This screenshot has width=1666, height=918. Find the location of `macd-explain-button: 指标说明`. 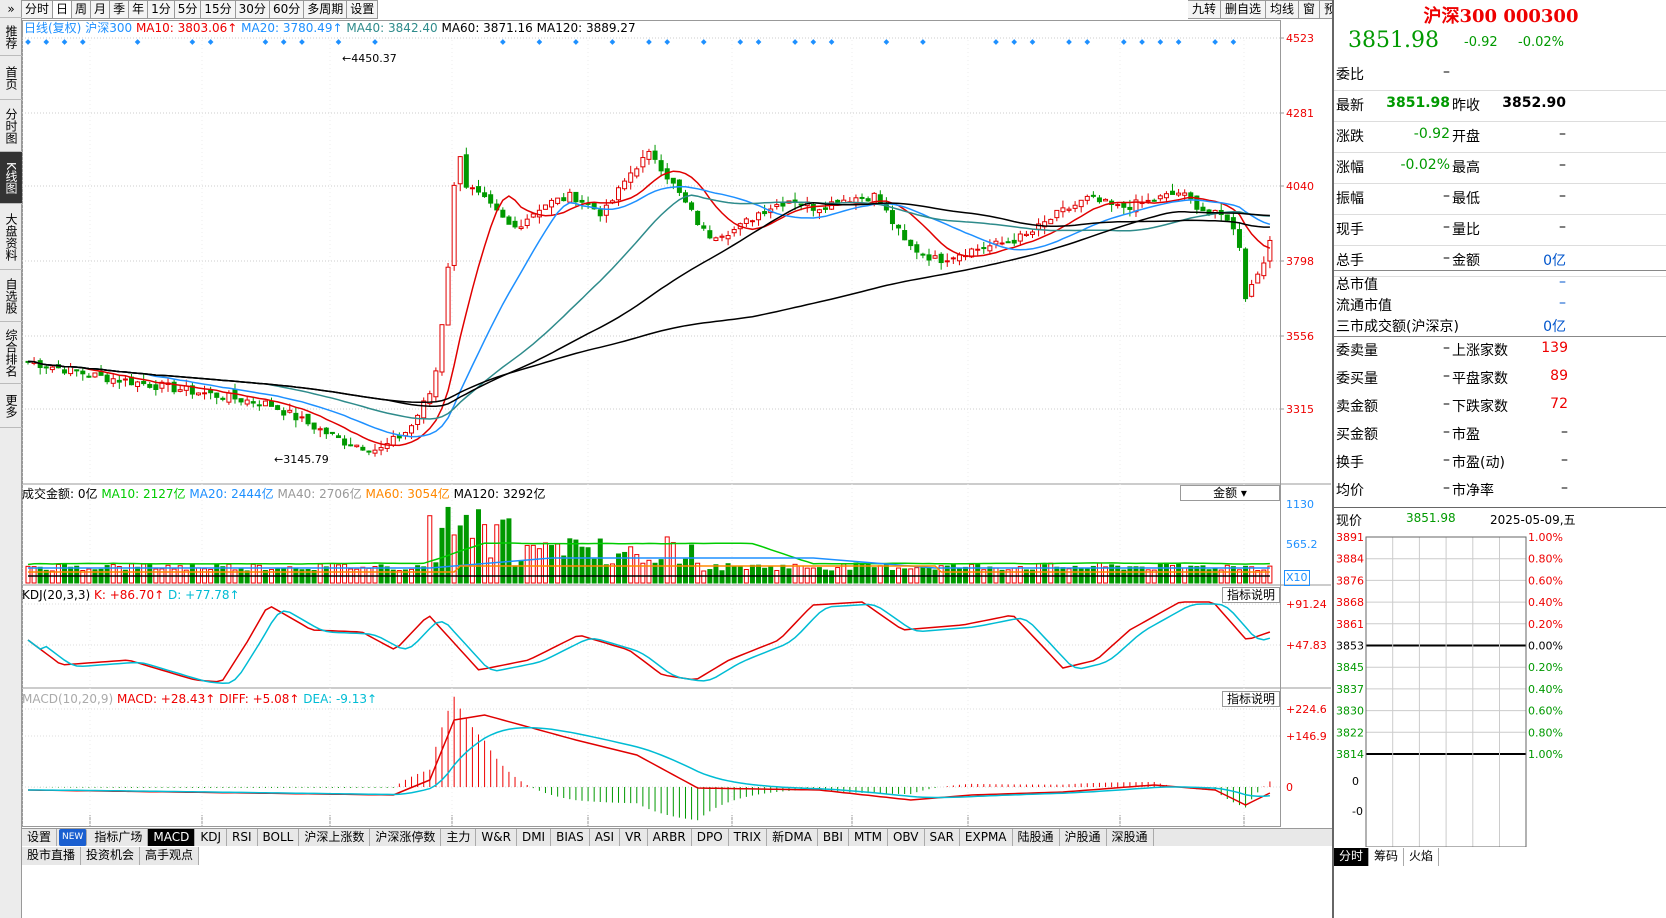

macd-explain-button: 指标说明 is located at coordinates (1251, 699).